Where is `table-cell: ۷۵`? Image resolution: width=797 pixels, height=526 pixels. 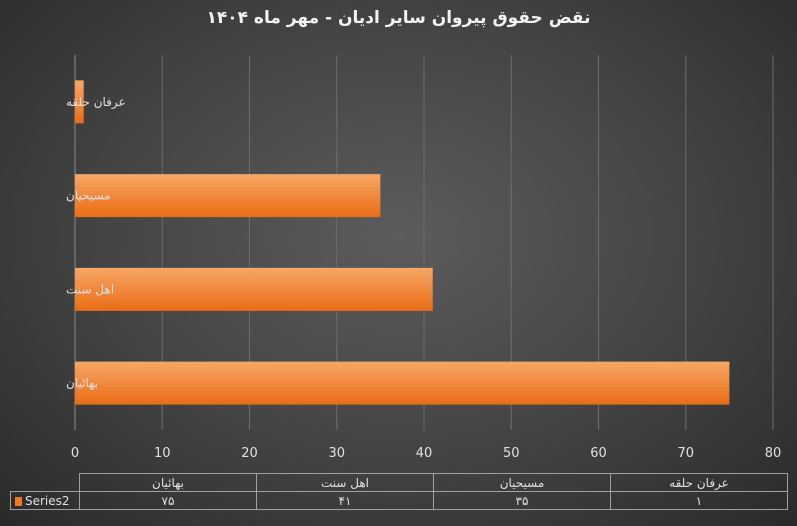 table-cell: ۷۵ is located at coordinates (168, 500).